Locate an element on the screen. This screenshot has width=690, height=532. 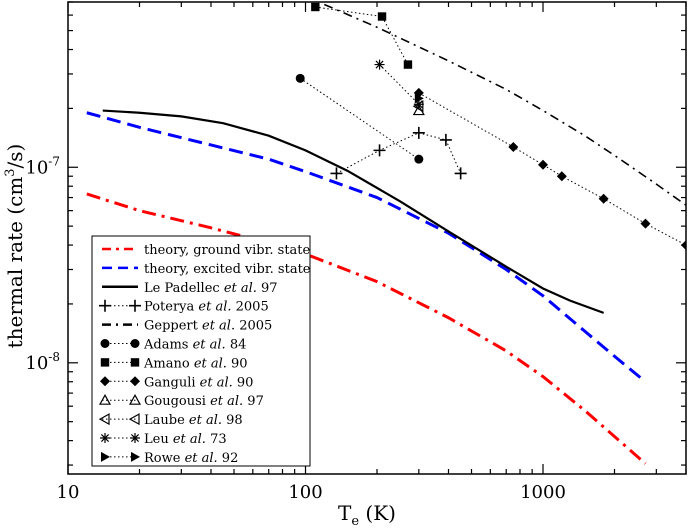
legend-marker-gougousi is located at coordinates (135, 399).